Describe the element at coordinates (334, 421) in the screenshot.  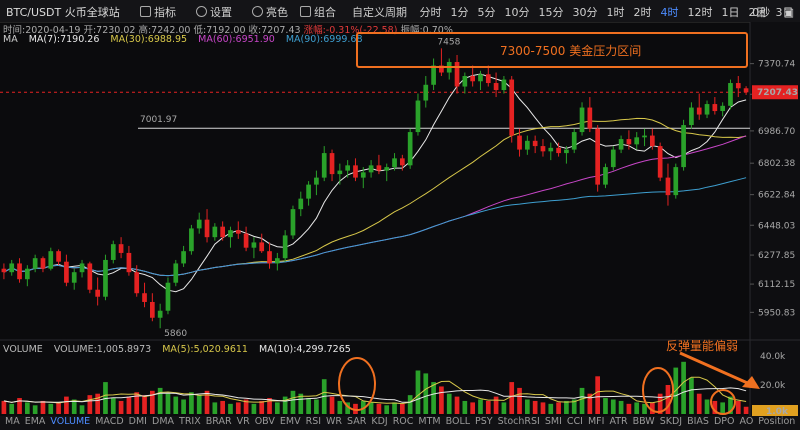
I see `indicator-tab-wr: WR` at that location.